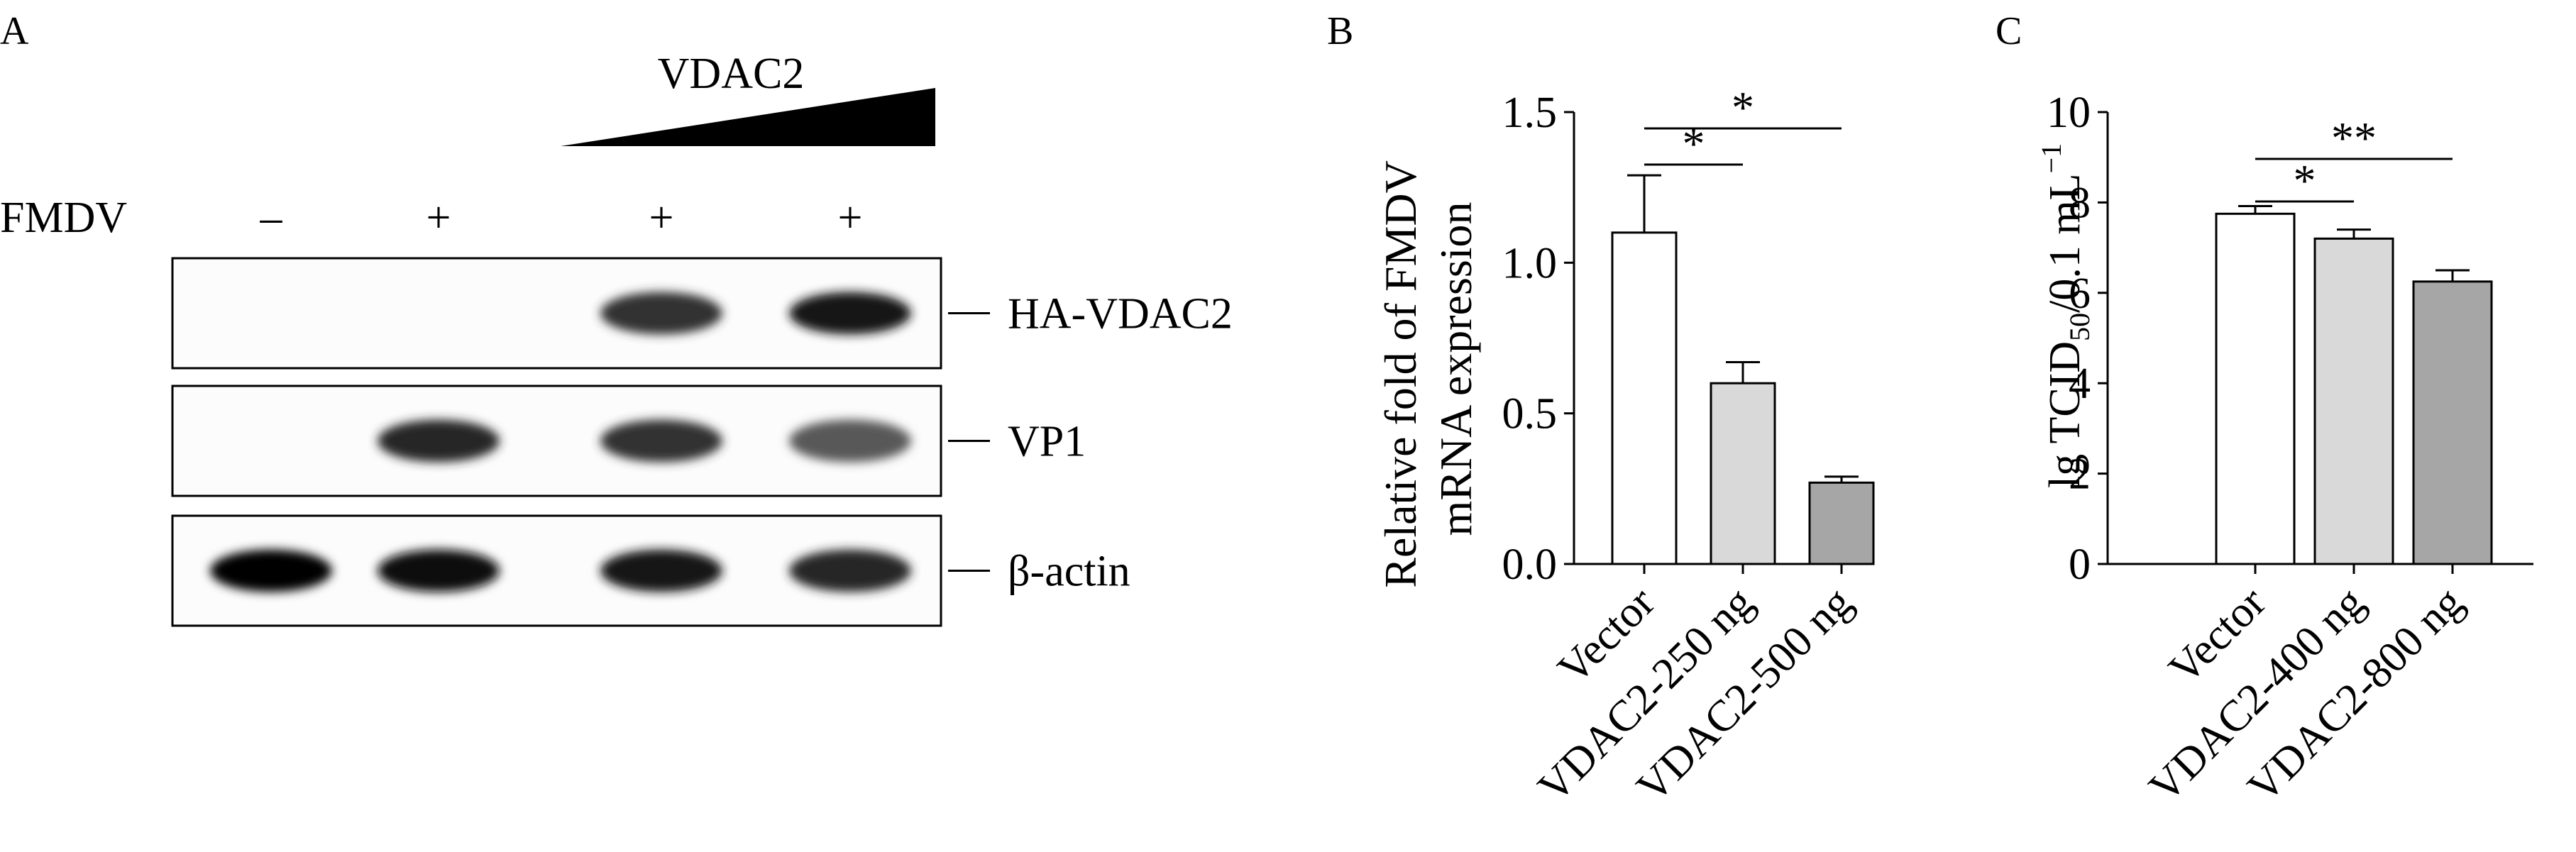 The width and height of the screenshot is (2576, 852). I want to click on panel-c-ylabel: lg TCID50/0.1 mL−1, so click(2065, 316).